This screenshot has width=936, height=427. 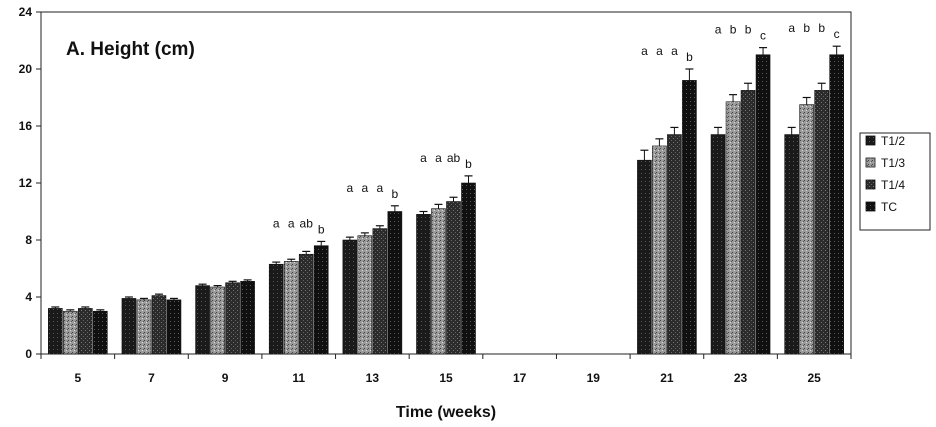 I want to click on x-tick-label: 21, so click(x=667, y=378).